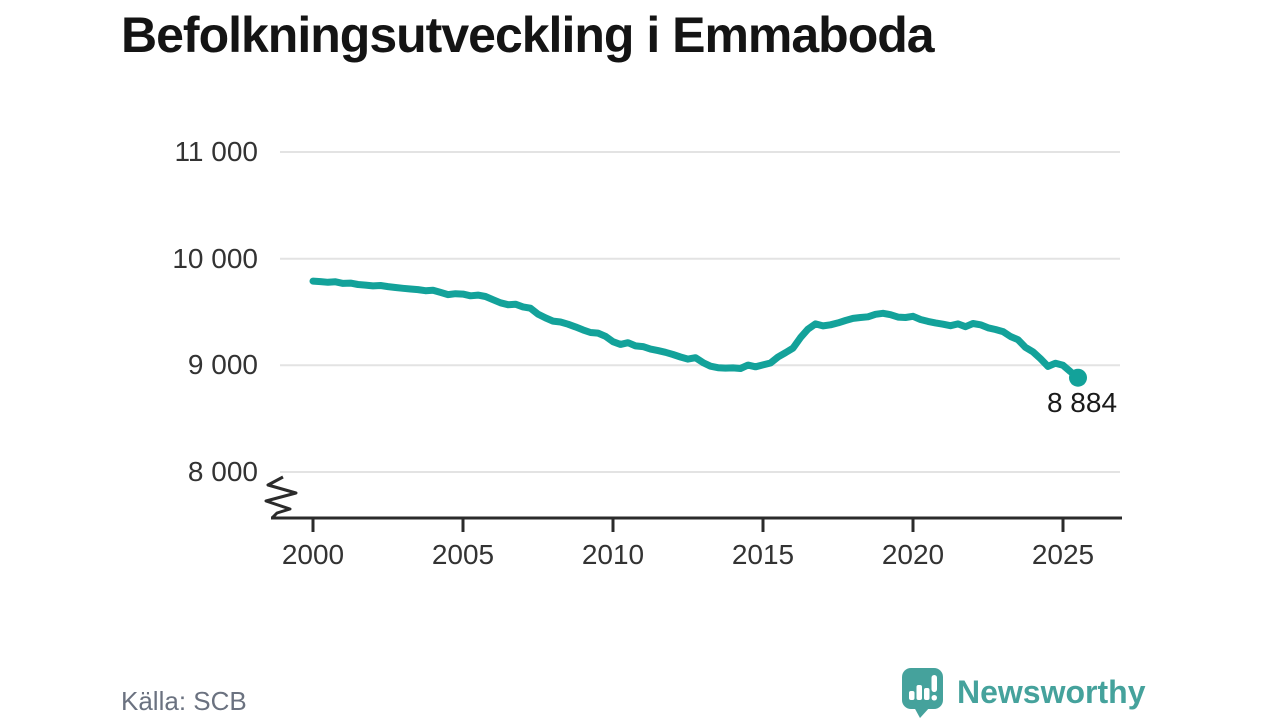 The height and width of the screenshot is (720, 1280). I want to click on newsworthy-wordmark: Newsworthy, so click(1051, 692).